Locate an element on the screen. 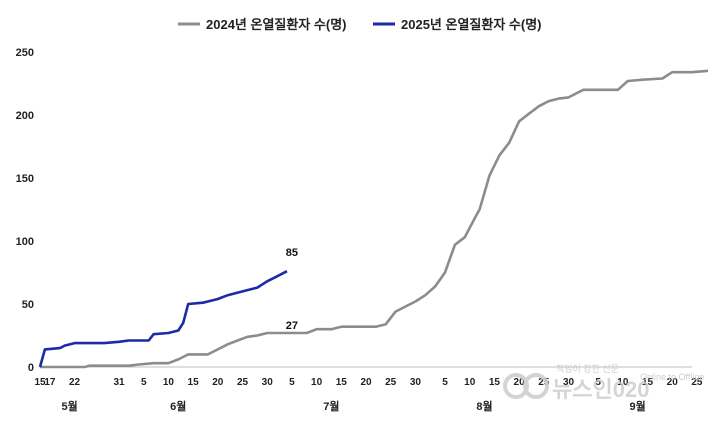  watermark-brand: 뉴스인020 is located at coordinates (600, 389).